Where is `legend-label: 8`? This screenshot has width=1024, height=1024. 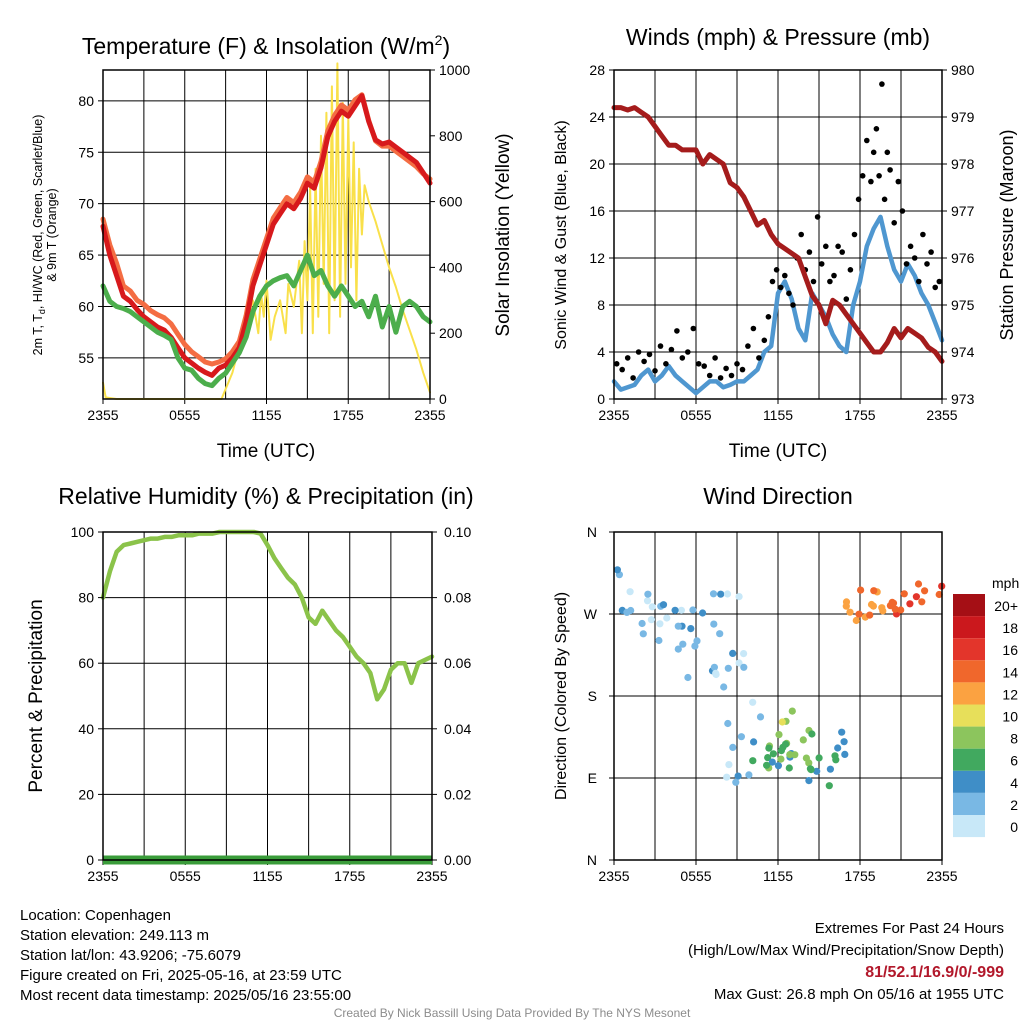 legend-label: 8 is located at coordinates (1014, 739).